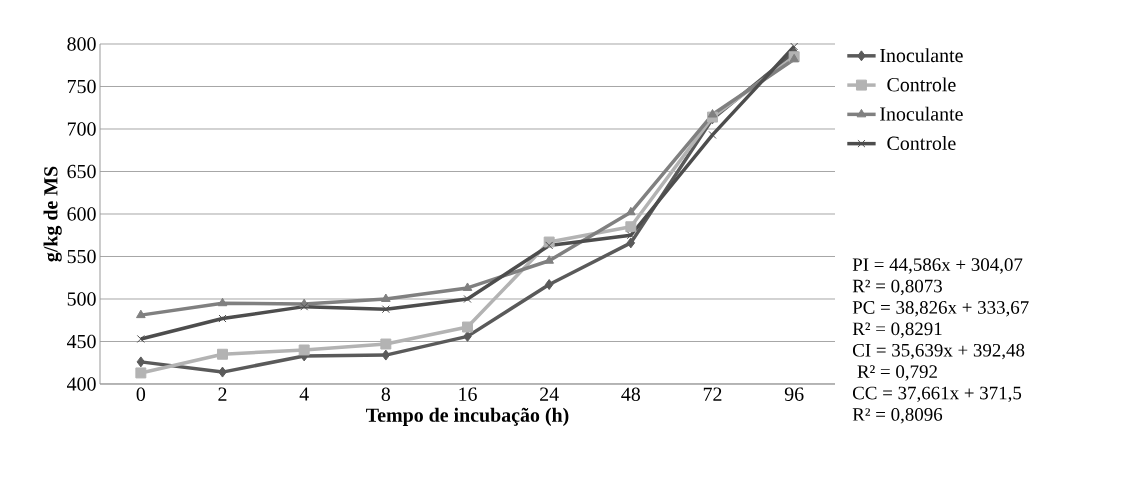 The width and height of the screenshot is (1129, 501). What do you see at coordinates (81, 256) in the screenshot?
I see `y-tick-label: 550` at bounding box center [81, 256].